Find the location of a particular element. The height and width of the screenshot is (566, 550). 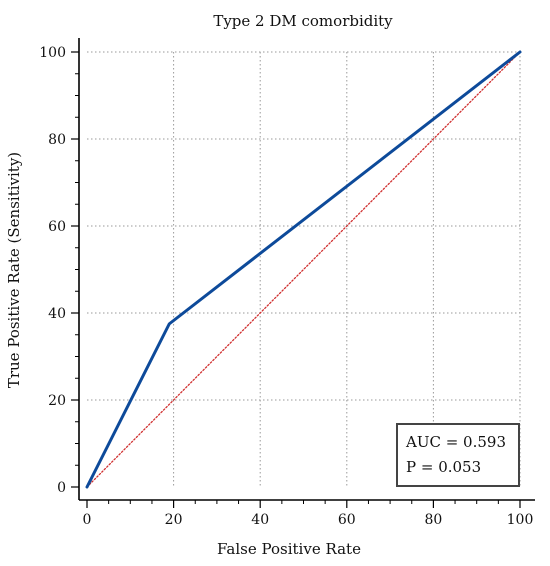

x-tick-label: 80 is located at coordinates (433, 520).